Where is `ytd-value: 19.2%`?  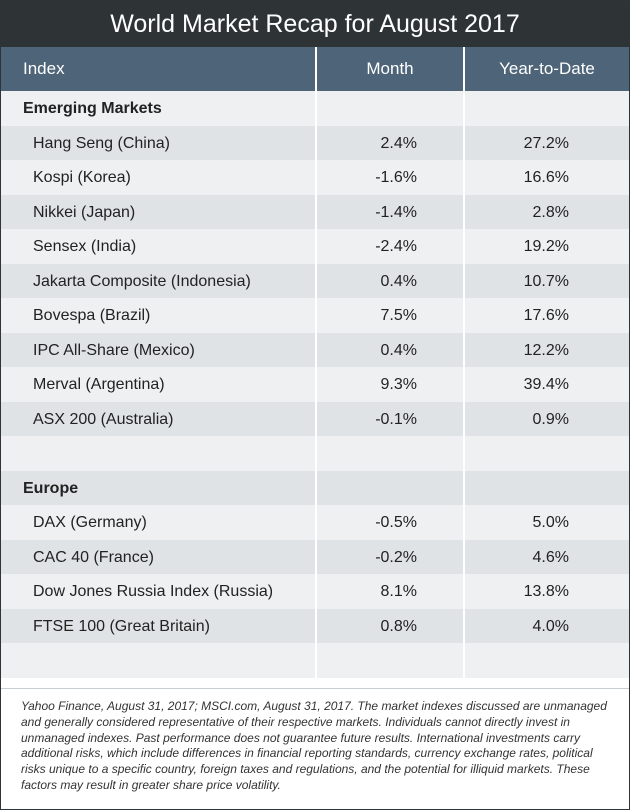 ytd-value: 19.2% is located at coordinates (546, 246).